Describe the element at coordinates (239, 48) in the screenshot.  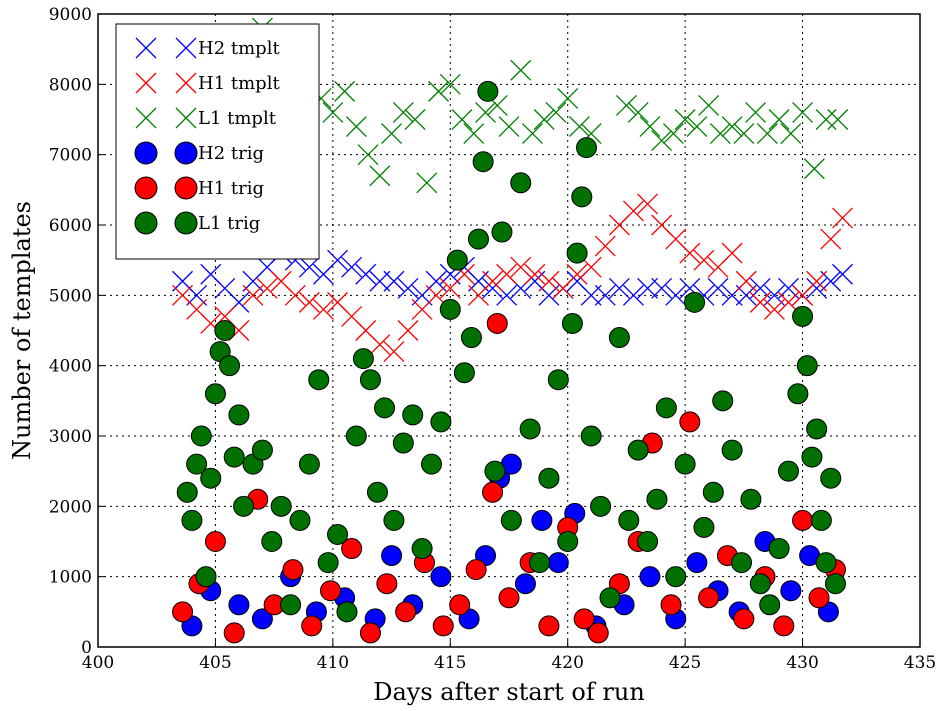
I see `legend-label: H2 tmplt` at that location.